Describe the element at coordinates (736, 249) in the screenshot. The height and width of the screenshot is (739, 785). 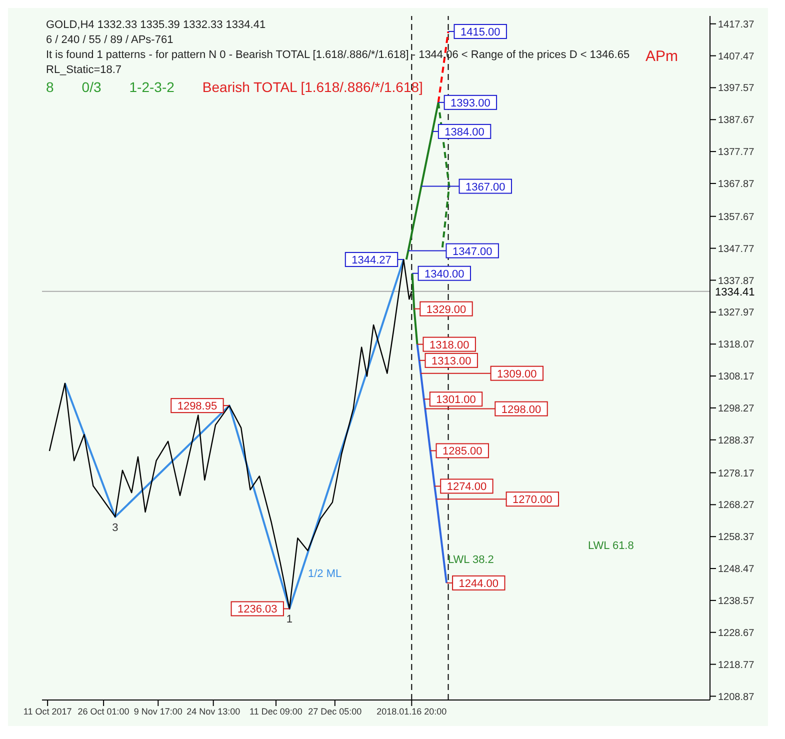
I see `y-tick-label: 1347.77` at that location.